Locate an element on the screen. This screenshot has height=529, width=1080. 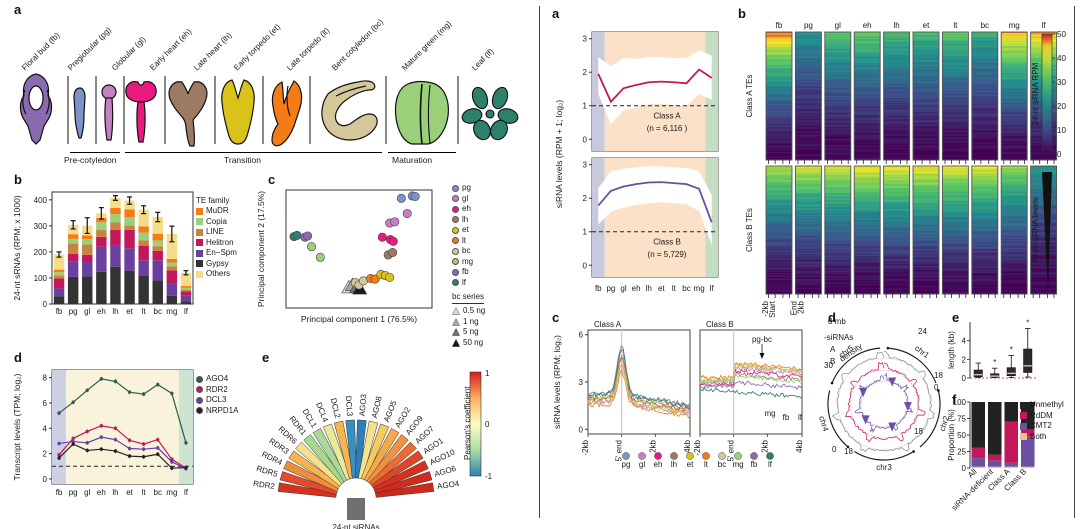
embryo-silhouettes is located at coordinates (269, 110).